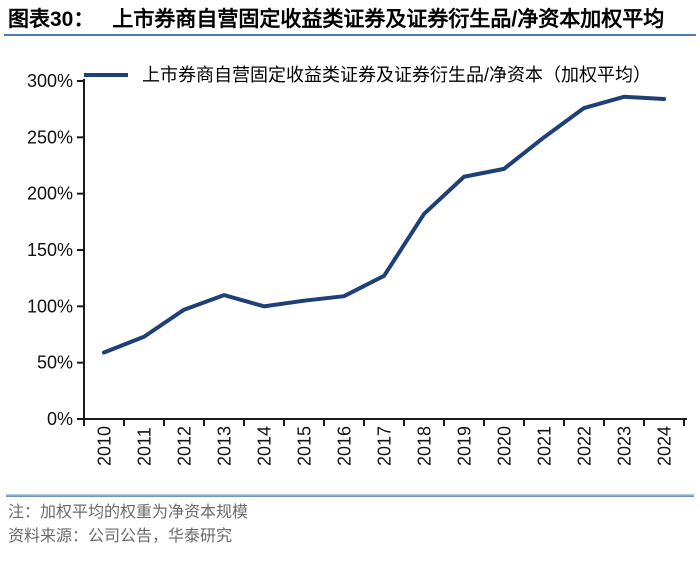 The image size is (700, 562). I want to click on y-tick-label: 100%, so click(50, 306).